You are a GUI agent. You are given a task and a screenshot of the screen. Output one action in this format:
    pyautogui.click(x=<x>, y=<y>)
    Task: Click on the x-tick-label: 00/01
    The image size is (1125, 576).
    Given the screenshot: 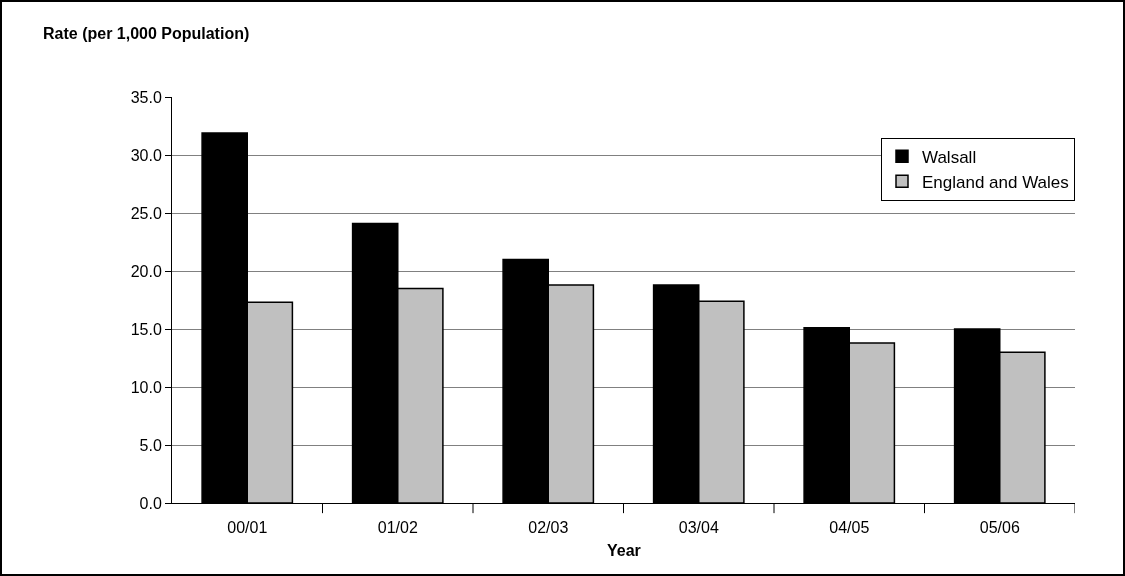 What is the action you would take?
    pyautogui.click(x=247, y=528)
    